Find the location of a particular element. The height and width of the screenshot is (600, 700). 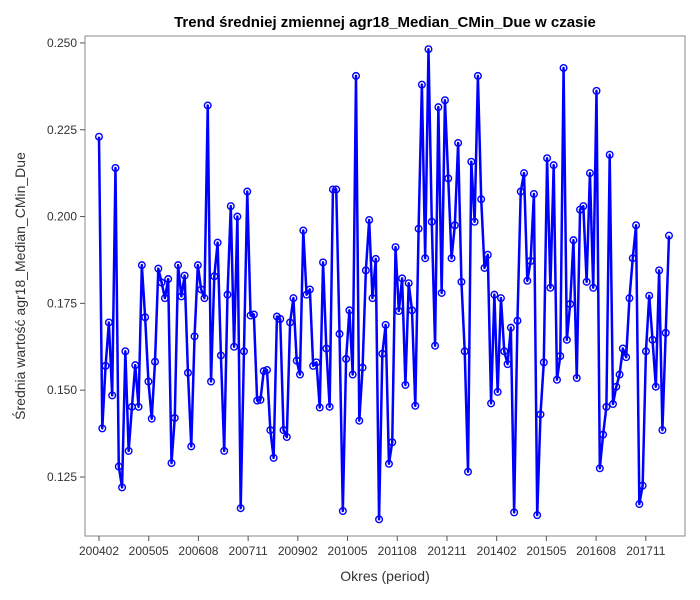

x-tick-label: 200402 is located at coordinates (99, 551).